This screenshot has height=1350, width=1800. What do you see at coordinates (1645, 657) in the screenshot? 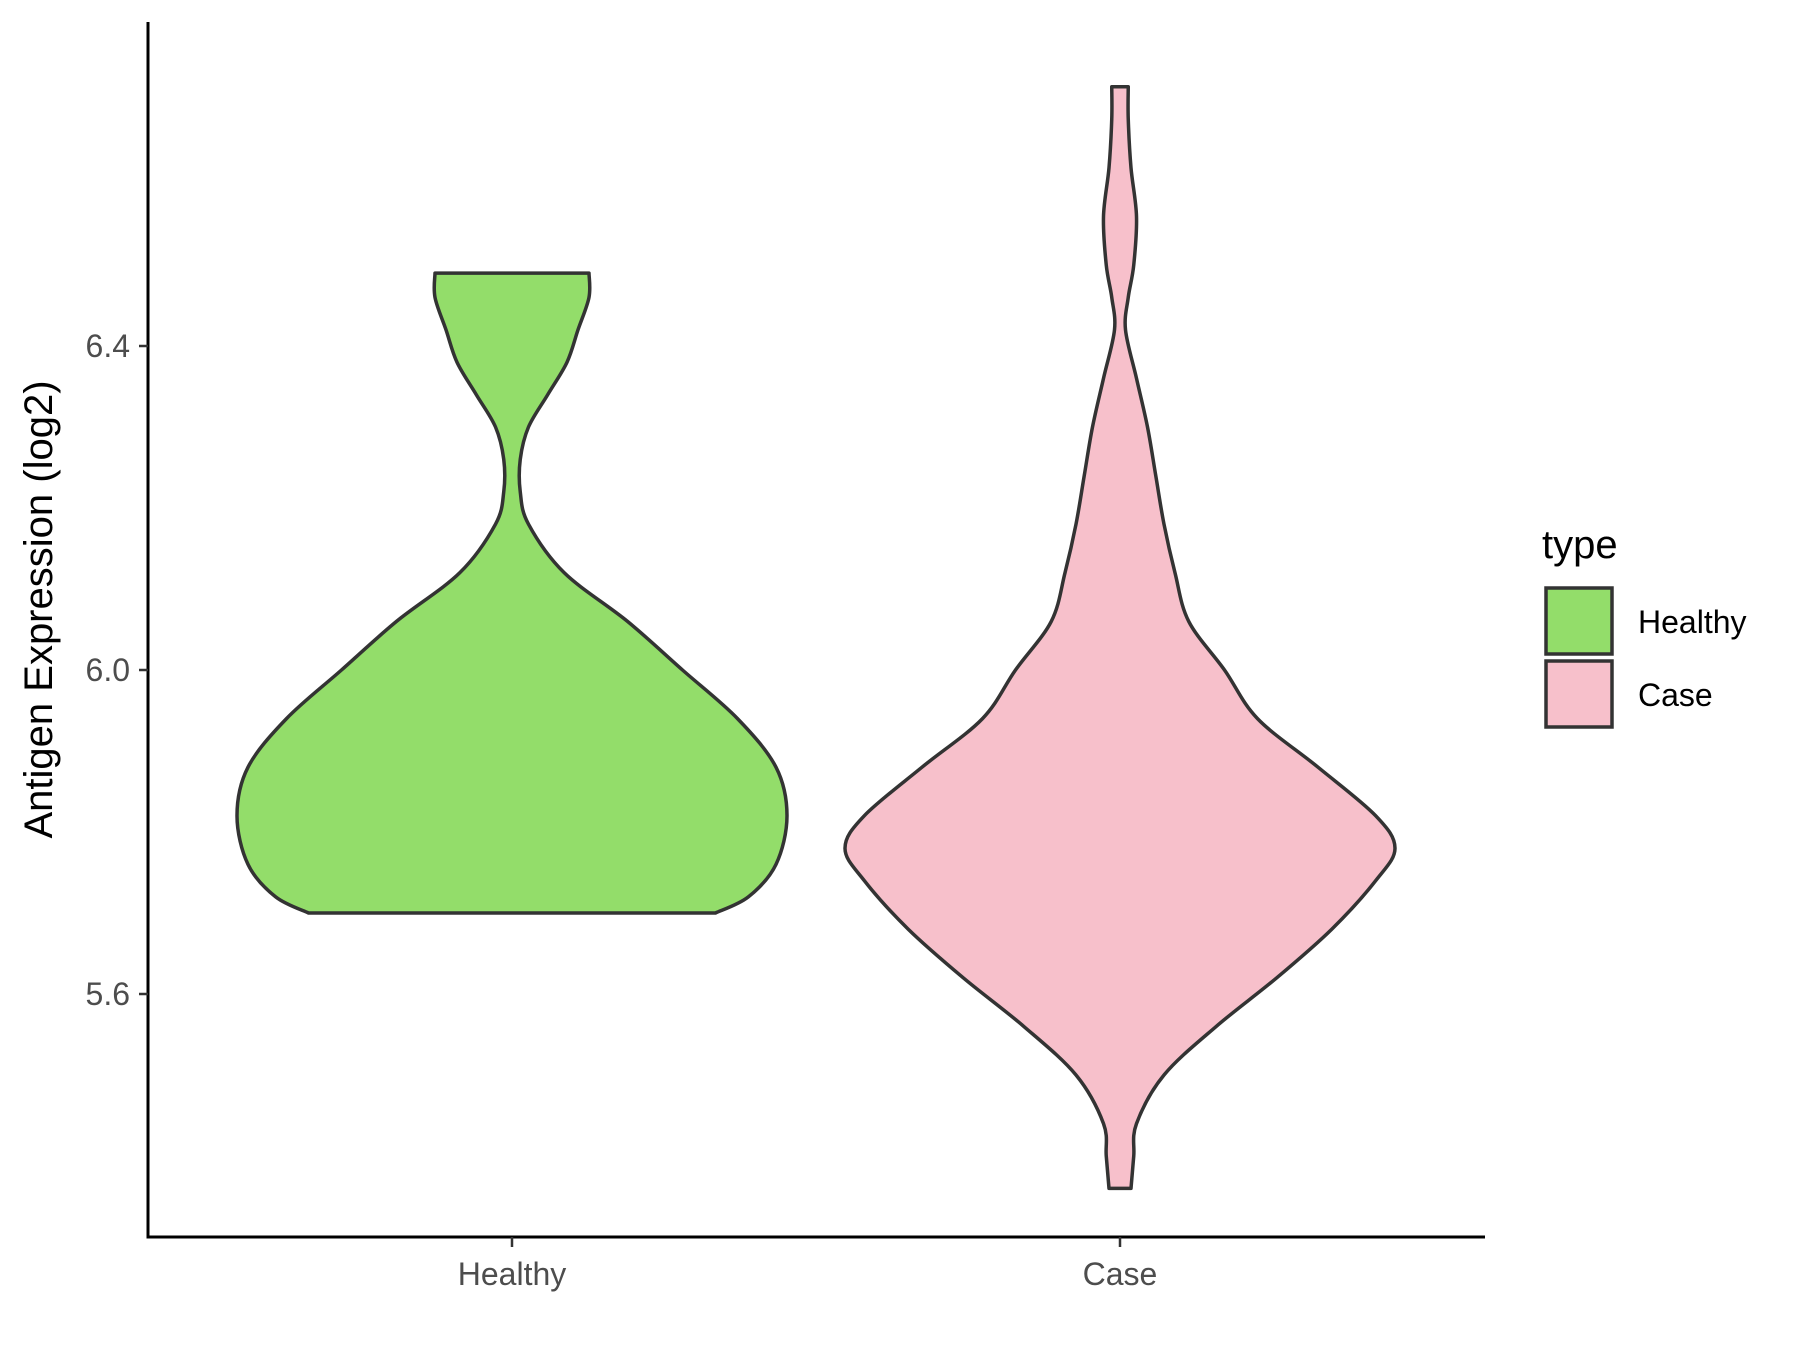
I see `legend-entries: Healthy Case` at bounding box center [1645, 657].